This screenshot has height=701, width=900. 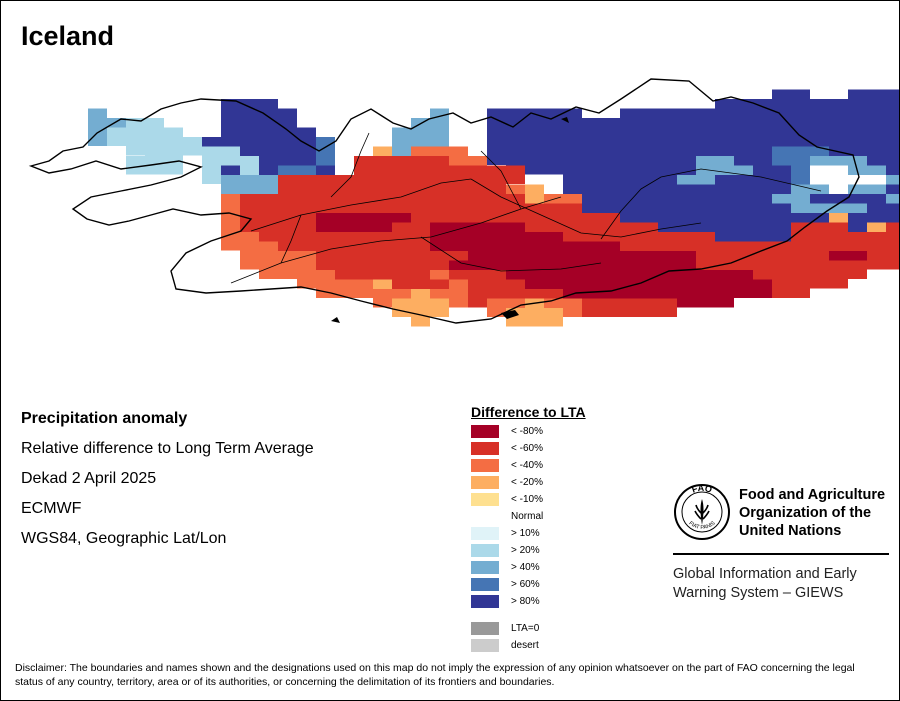 What do you see at coordinates (551, 602) in the screenshot?
I see `legend-item: > 80%` at bounding box center [551, 602].